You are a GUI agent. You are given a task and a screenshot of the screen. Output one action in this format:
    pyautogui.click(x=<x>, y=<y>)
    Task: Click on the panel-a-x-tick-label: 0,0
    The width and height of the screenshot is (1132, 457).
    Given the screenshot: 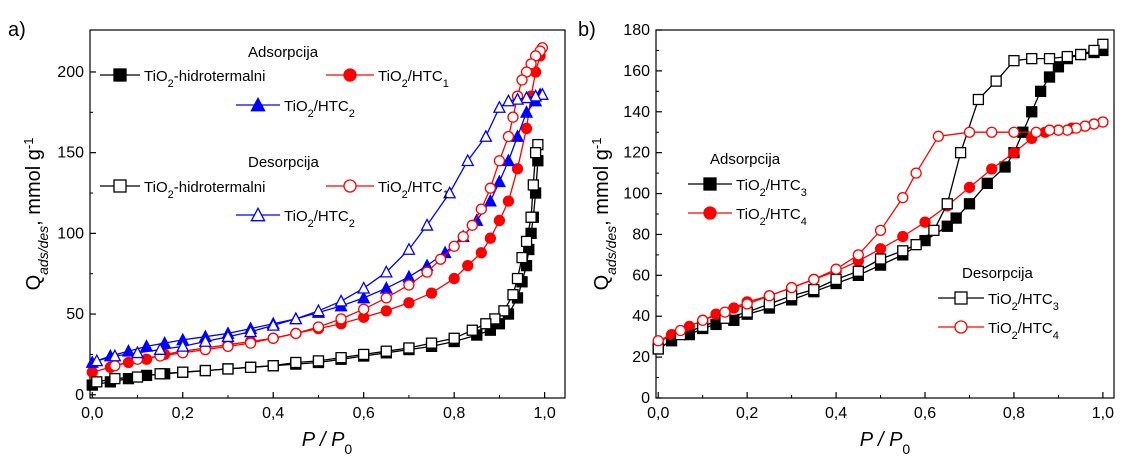 What is the action you would take?
    pyautogui.click(x=92, y=413)
    